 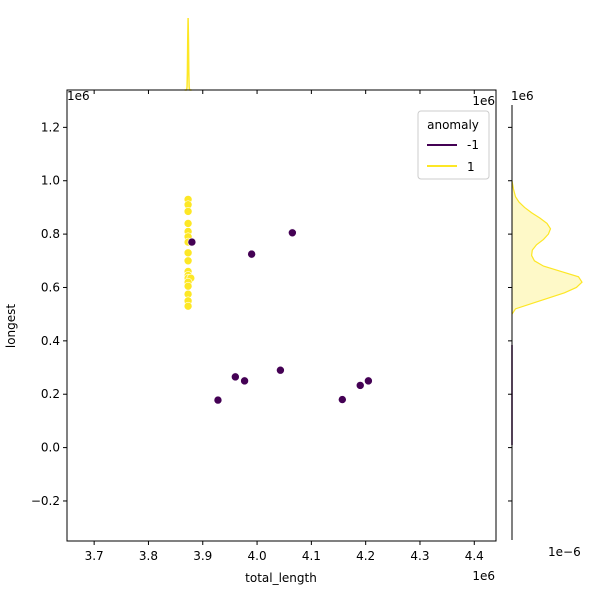 What do you see at coordinates (510, 314) in the screenshot?
I see `right-marginal-ticks` at bounding box center [510, 314].